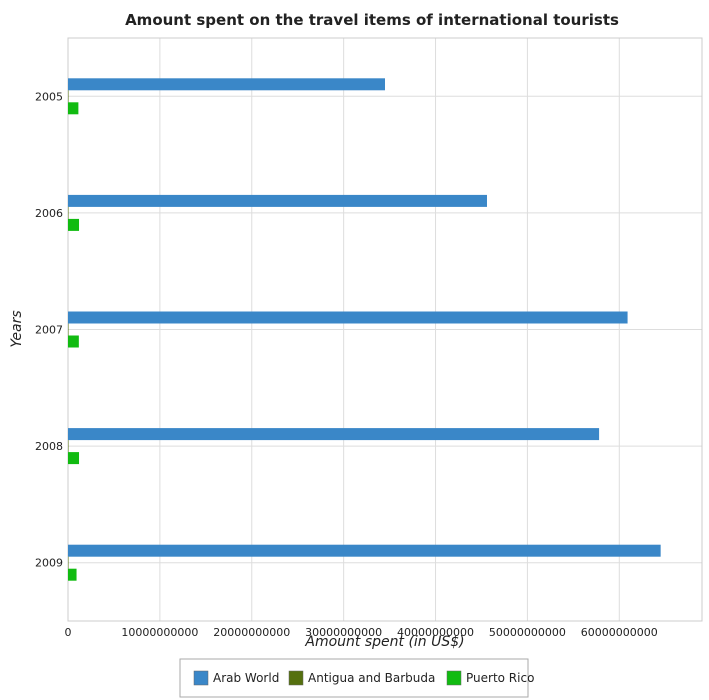 Image resolution: width=709 pixels, height=700 pixels. What do you see at coordinates (68, 329) in the screenshot?
I see `bar-antigua-and-barbuda-2007` at bounding box center [68, 329].